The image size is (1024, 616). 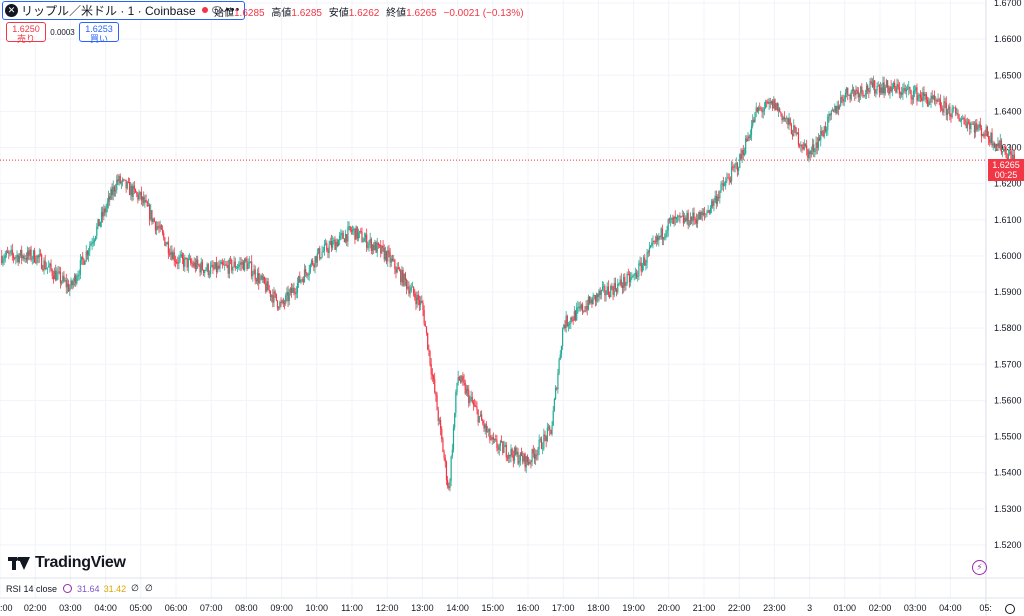 What do you see at coordinates (67, 563) in the screenshot?
I see `tradingview-logo: TradingView` at bounding box center [67, 563].